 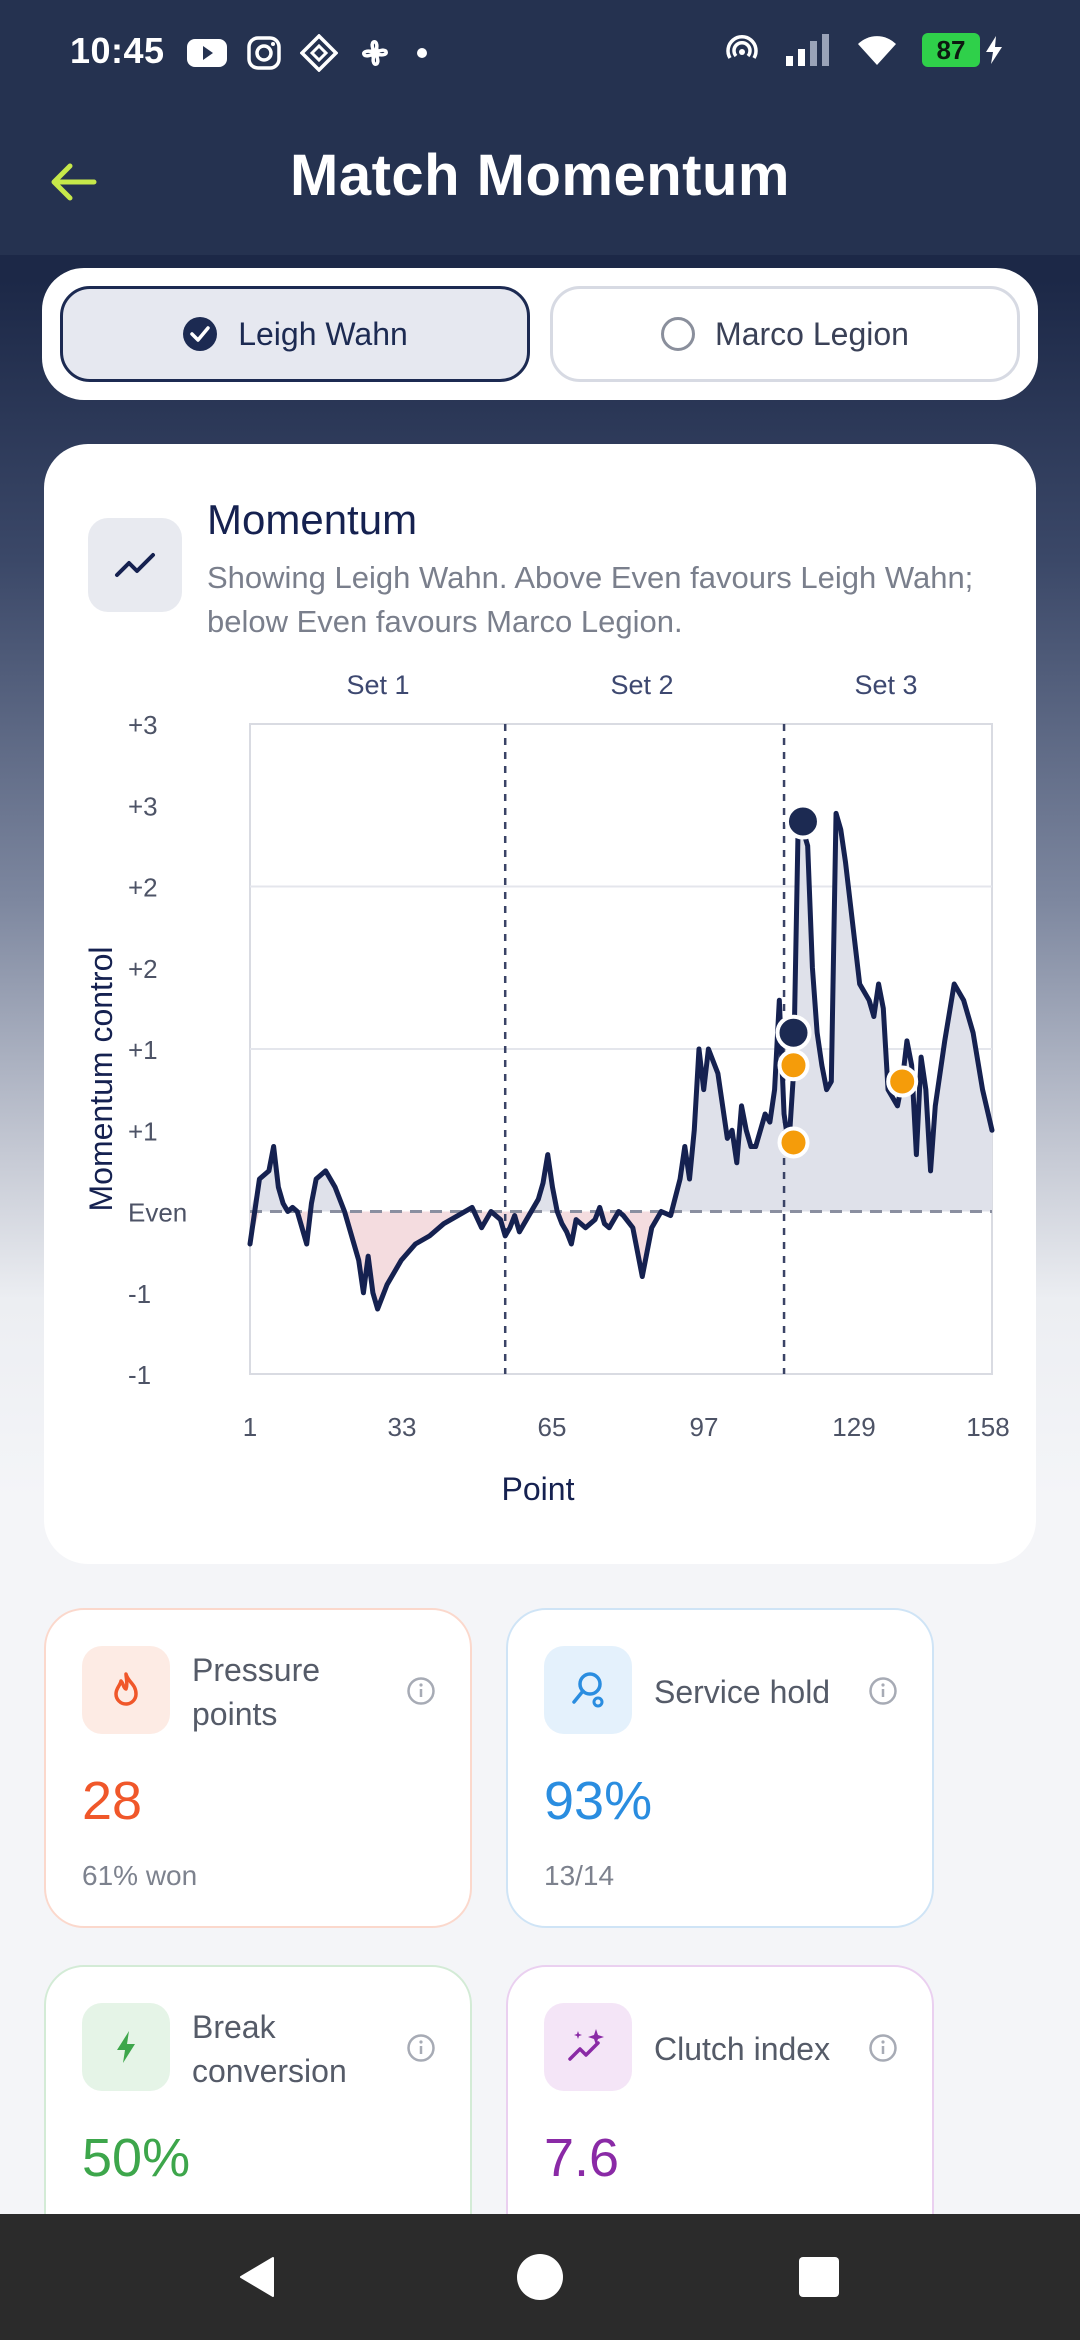 I want to click on app-diamond-icon, so click(x=319, y=53).